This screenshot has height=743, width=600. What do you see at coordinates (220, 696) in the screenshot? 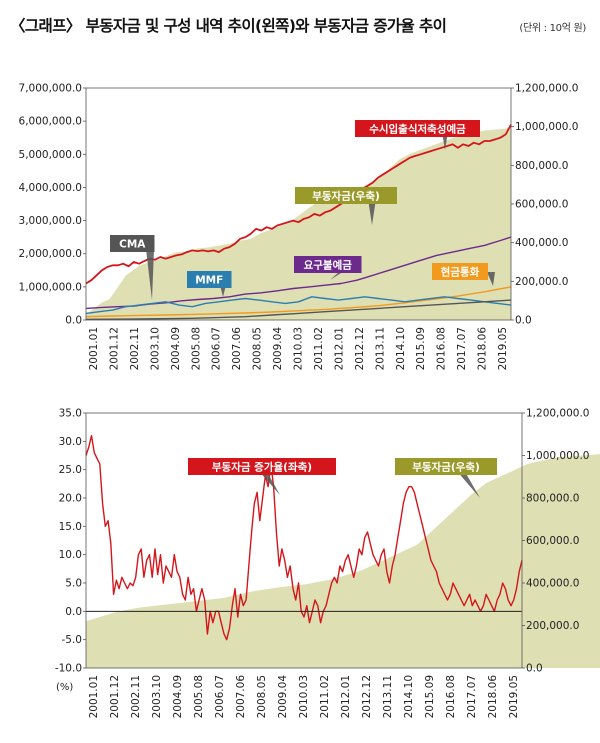
I see `bottom-x-tick-label: 2006.07` at bounding box center [220, 696].